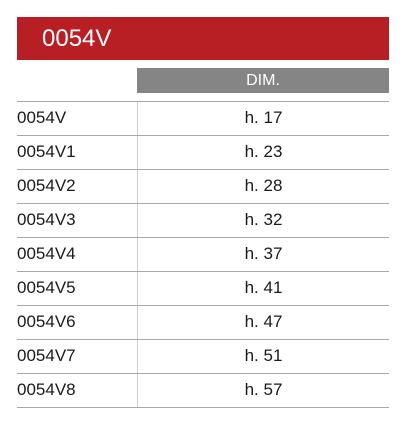 Image resolution: width=405 pixels, height=425 pixels. What do you see at coordinates (263, 117) in the screenshot?
I see `dim-cell: h. 17` at bounding box center [263, 117].